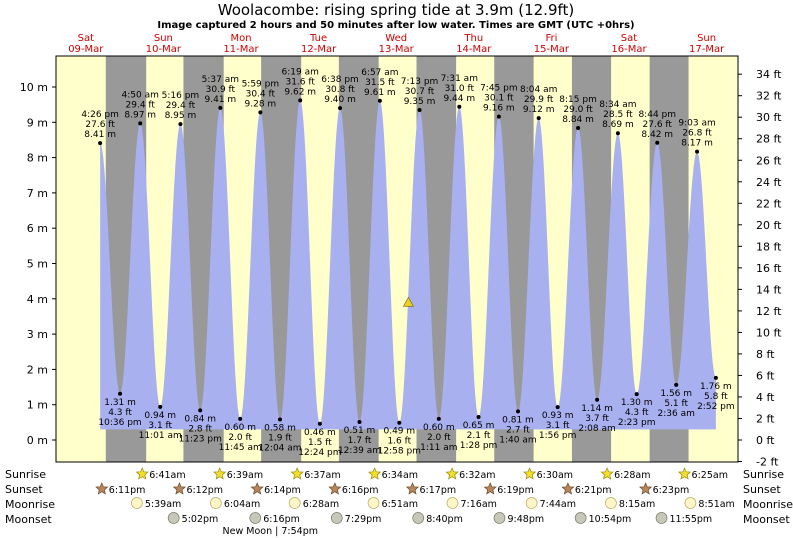 The height and width of the screenshot is (538, 793). I want to click on sunset-time: 6:17pm, so click(438, 490).